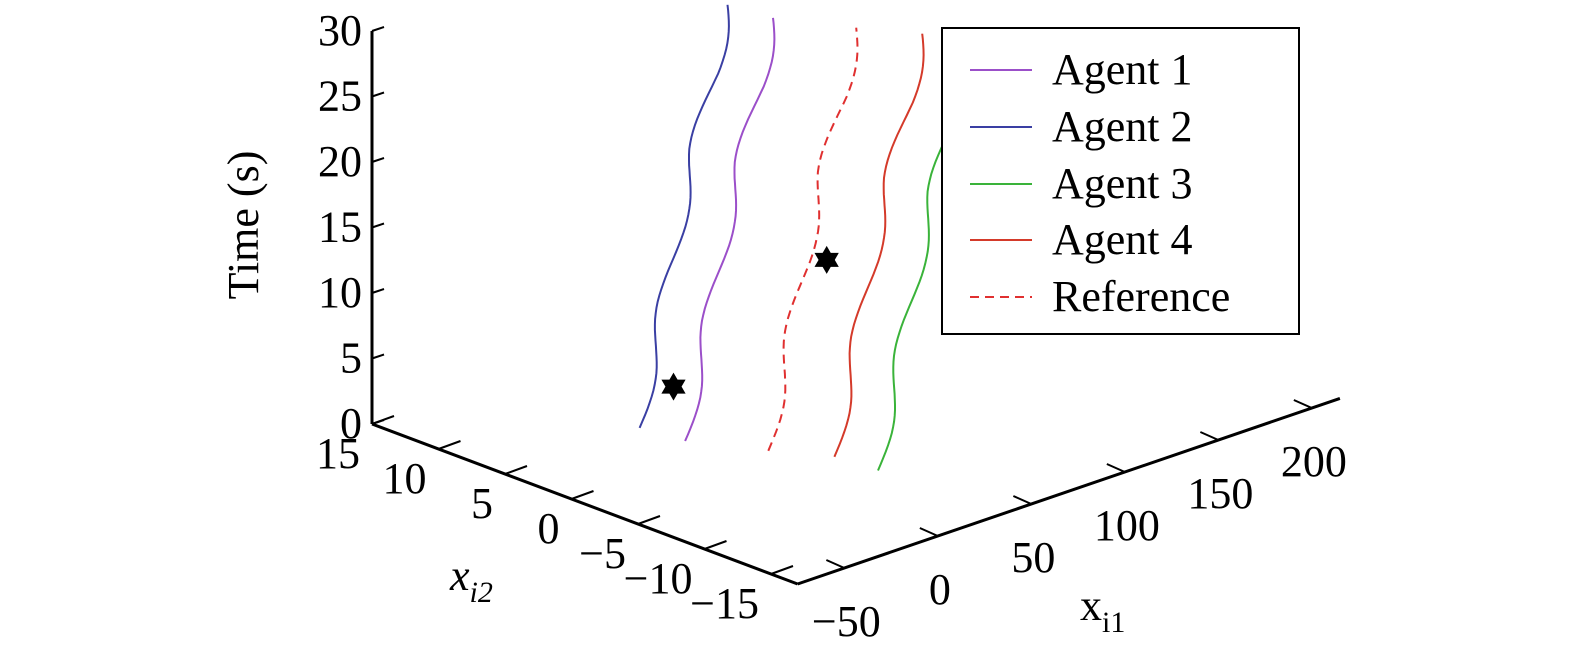  I want to click on z-tick-label: 15, so click(340, 227).